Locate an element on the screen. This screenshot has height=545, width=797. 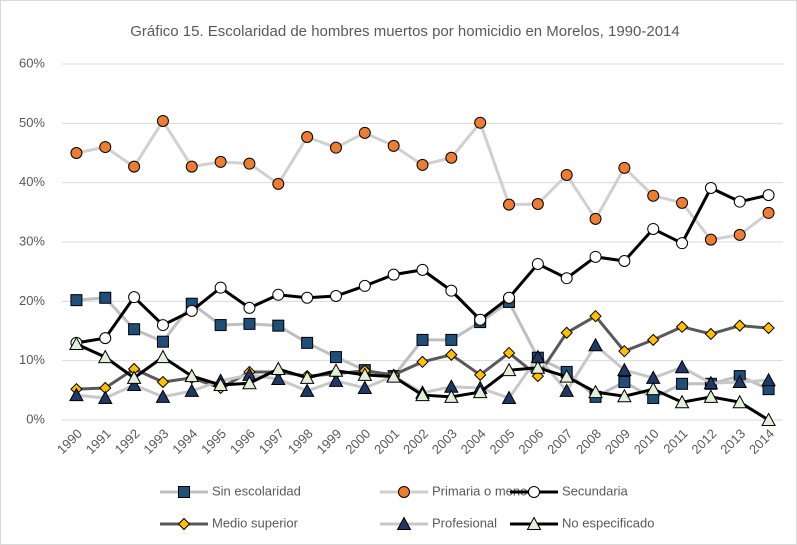
legend-item: Sin escolaridad is located at coordinates (230, 490).